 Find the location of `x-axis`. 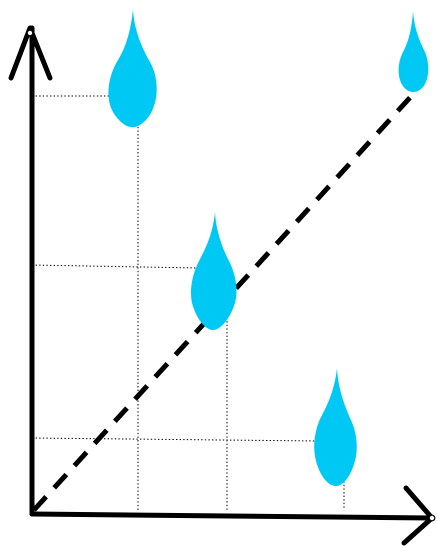

x-axis is located at coordinates (232, 516).